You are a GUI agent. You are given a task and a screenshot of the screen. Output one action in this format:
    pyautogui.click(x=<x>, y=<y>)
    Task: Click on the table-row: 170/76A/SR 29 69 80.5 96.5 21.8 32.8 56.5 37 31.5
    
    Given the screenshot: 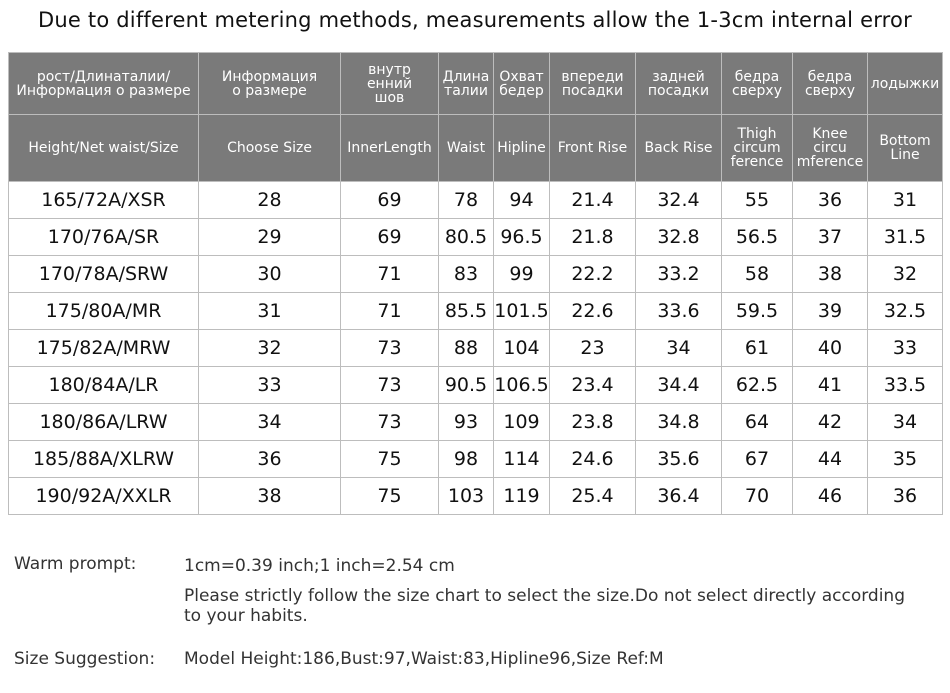 What is the action you would take?
    pyautogui.click(x=475, y=237)
    